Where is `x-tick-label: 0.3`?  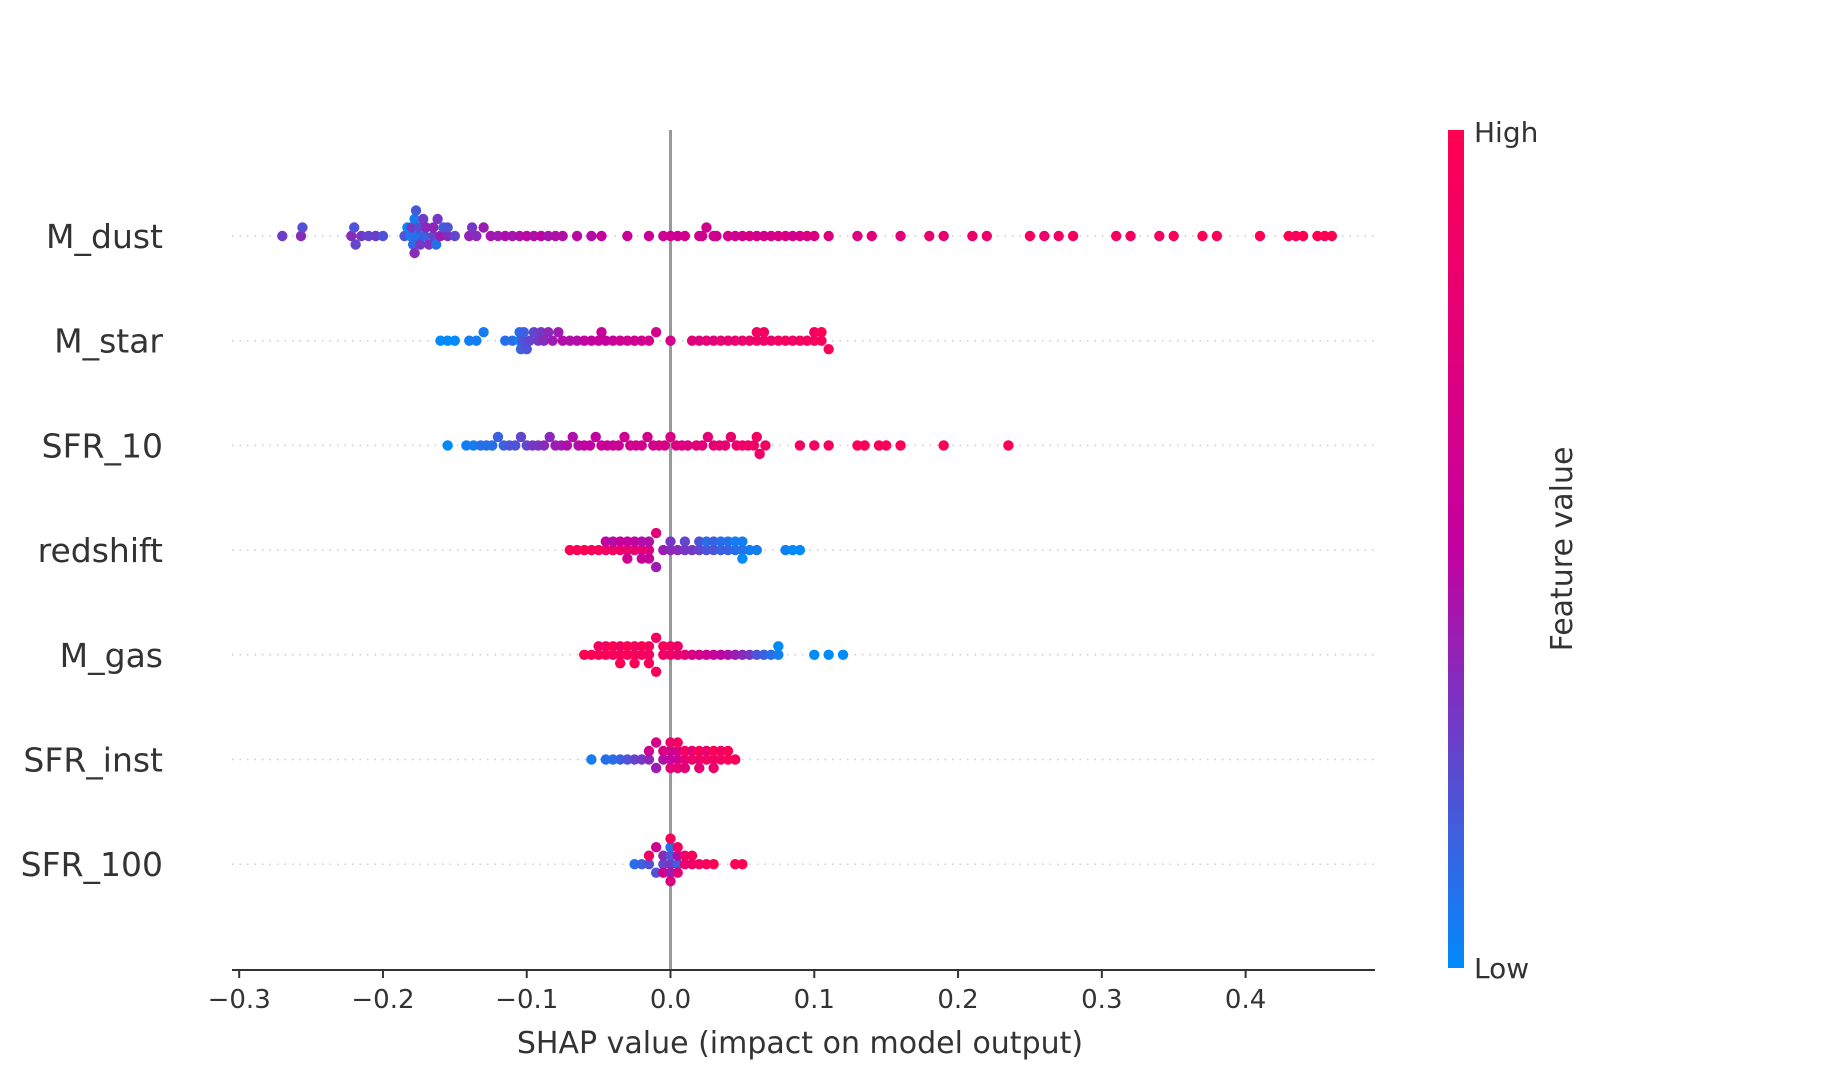
x-tick-label: 0.3 is located at coordinates (1101, 1000).